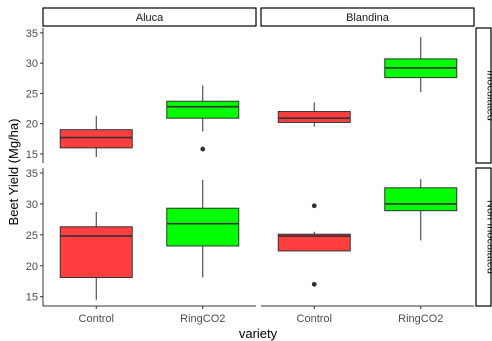  I want to click on outlier-point-aluca-inoculated-ringco2, so click(203, 149).